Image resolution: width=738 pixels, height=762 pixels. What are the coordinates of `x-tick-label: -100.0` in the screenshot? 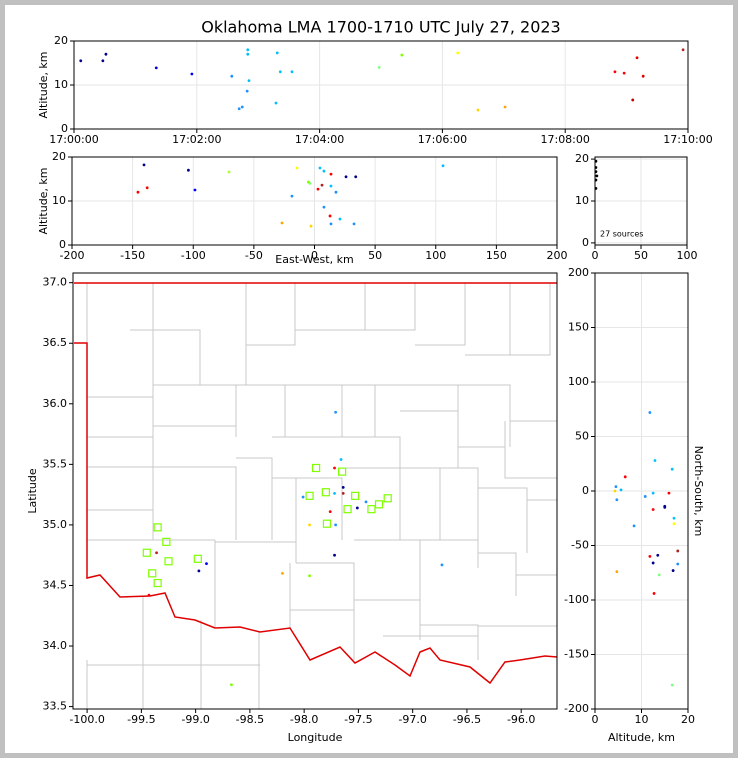 It's located at (86, 719).